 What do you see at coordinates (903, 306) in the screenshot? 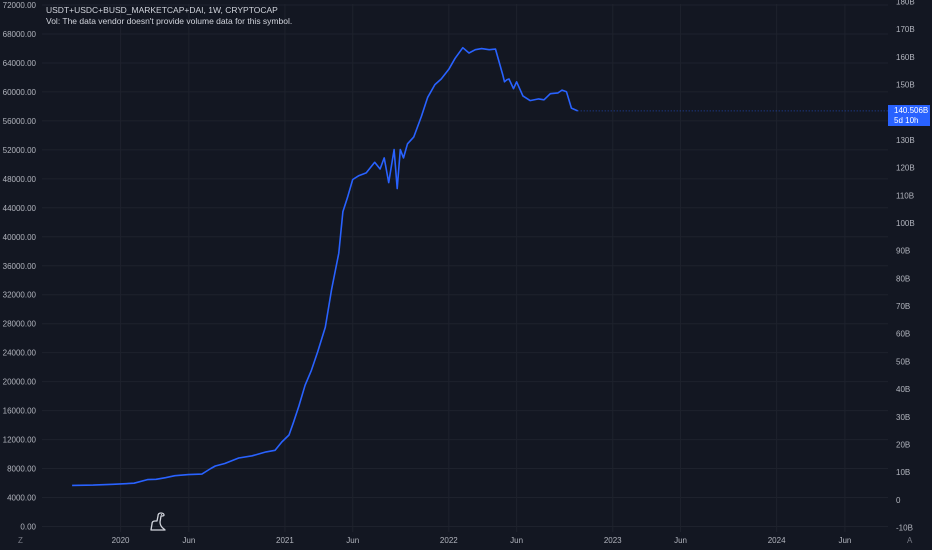
I see `right-axis-tick-label: 70B` at bounding box center [903, 306].